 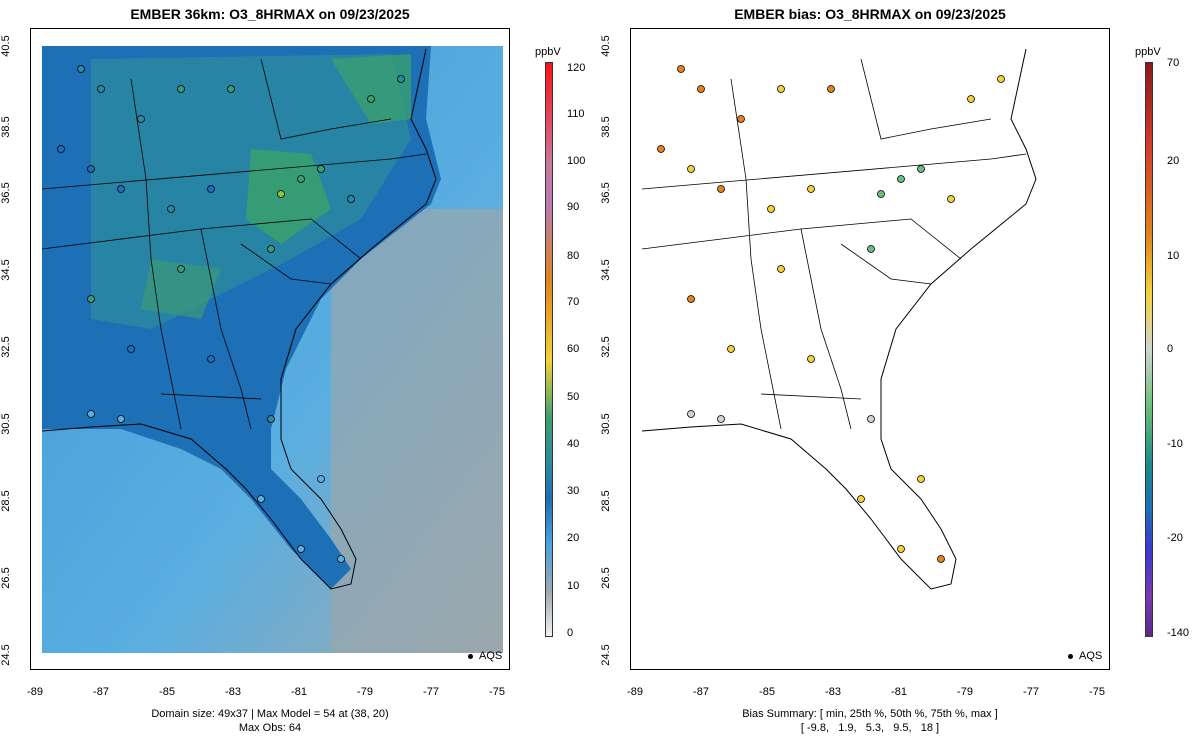 What do you see at coordinates (548, 52) in the screenshot?
I see `left-colorbar-unit: ppbV` at bounding box center [548, 52].